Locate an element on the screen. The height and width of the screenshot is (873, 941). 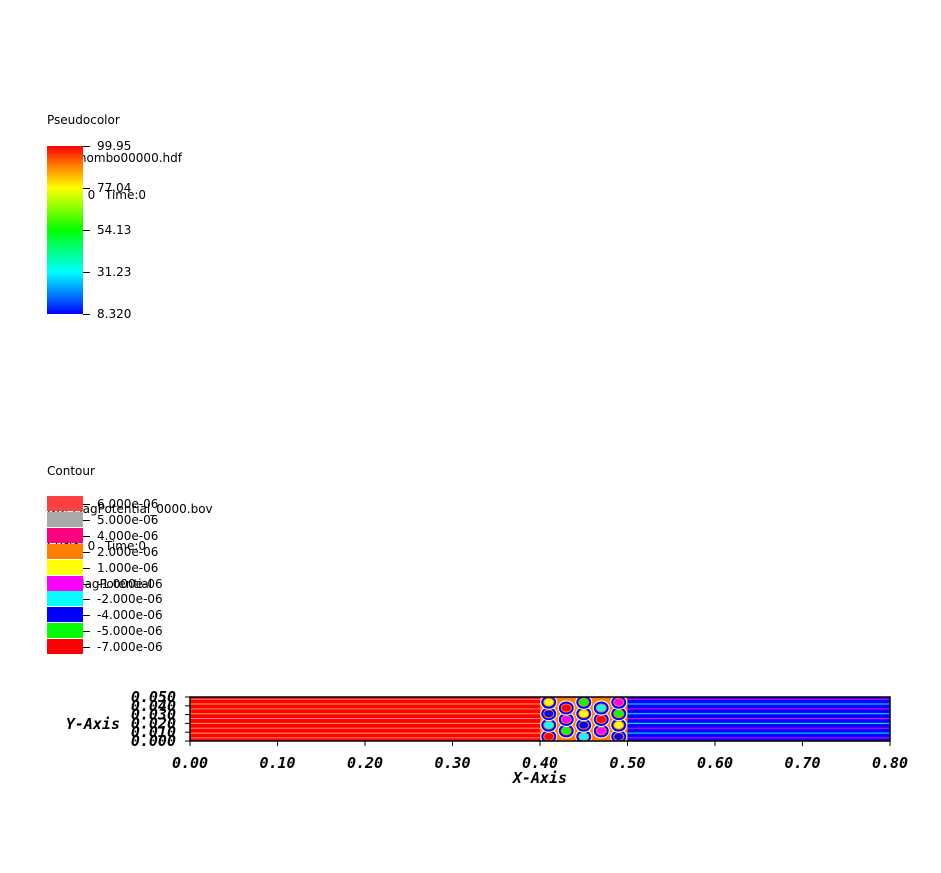
temperature-field is located at coordinates (540, 719).